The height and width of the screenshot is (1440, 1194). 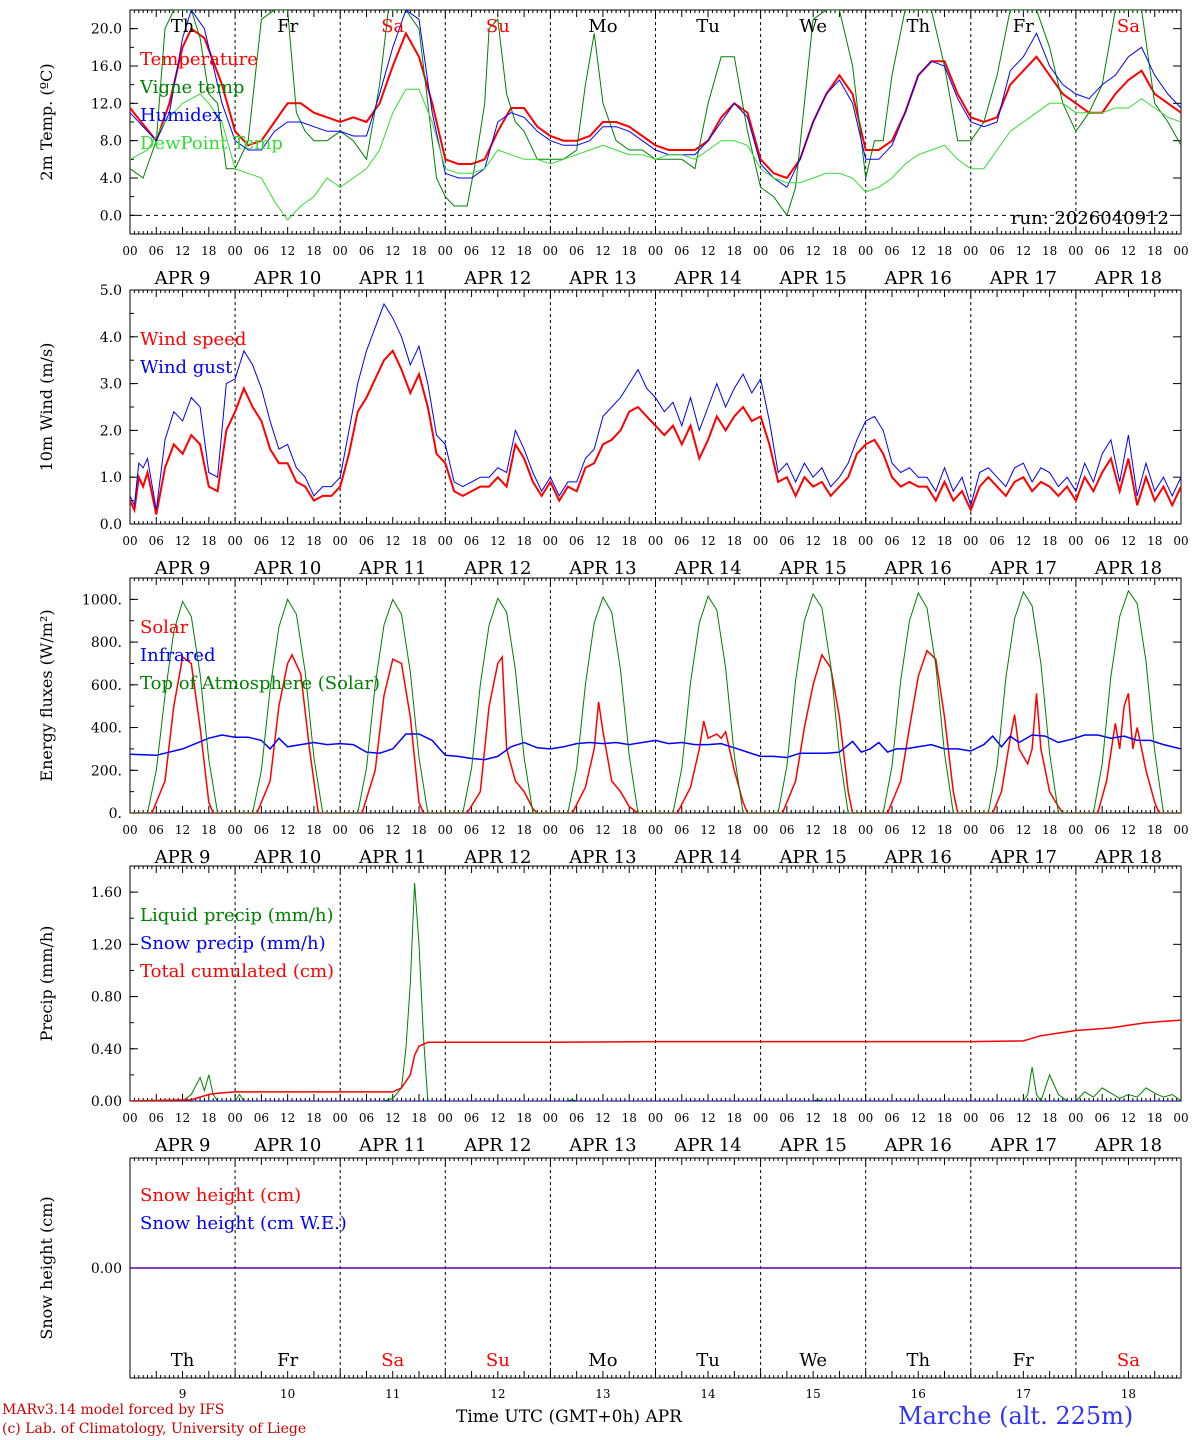 I want to click on legend-entry: DewPoint Temp, so click(x=211, y=143).